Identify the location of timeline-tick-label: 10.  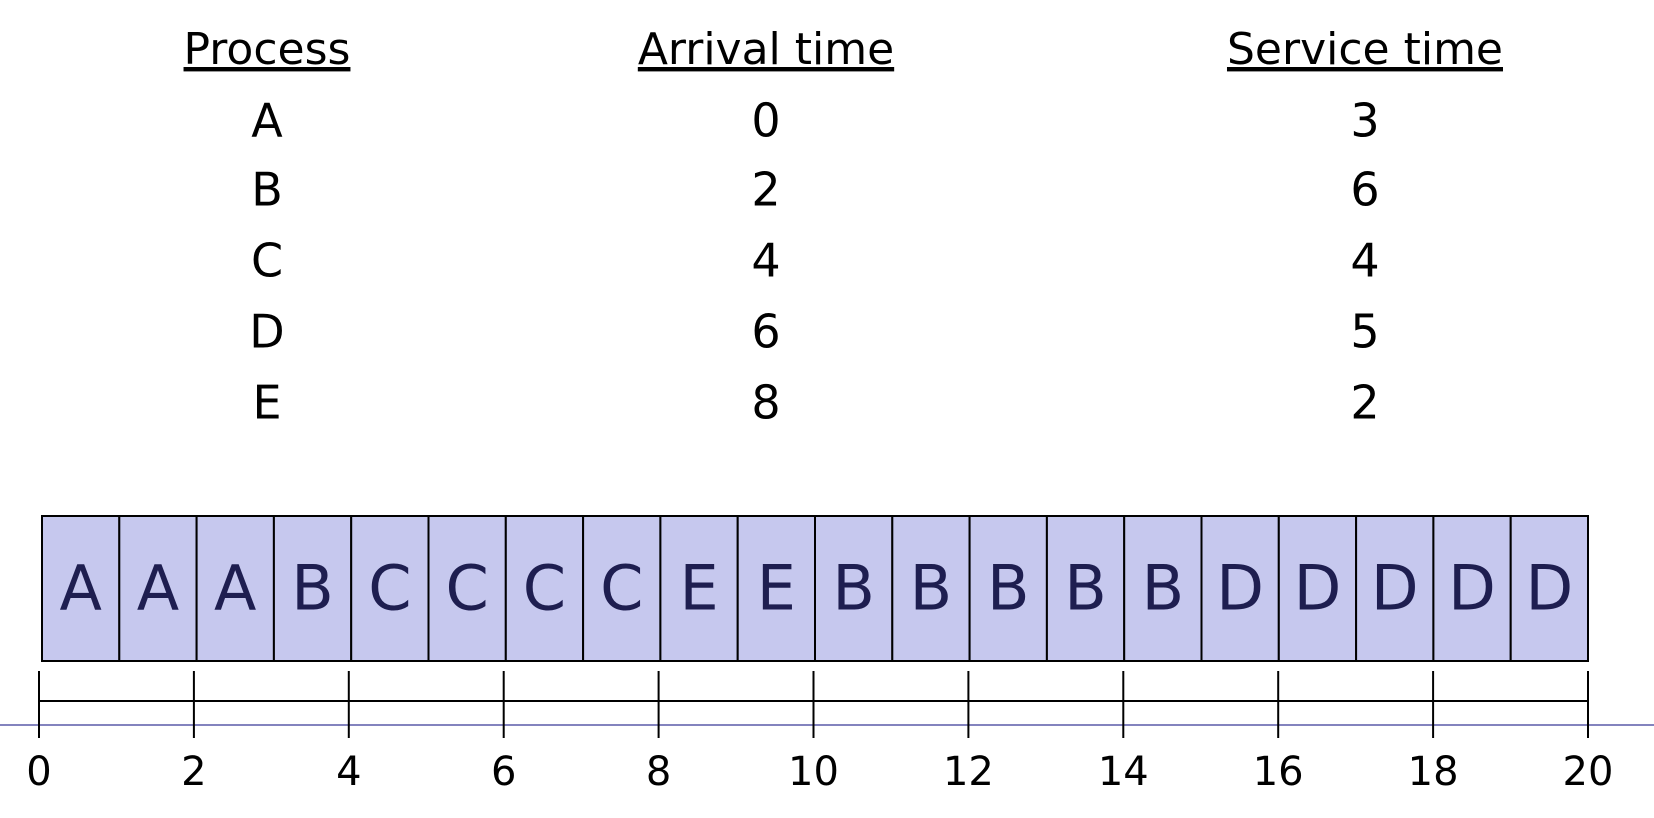
(813, 772).